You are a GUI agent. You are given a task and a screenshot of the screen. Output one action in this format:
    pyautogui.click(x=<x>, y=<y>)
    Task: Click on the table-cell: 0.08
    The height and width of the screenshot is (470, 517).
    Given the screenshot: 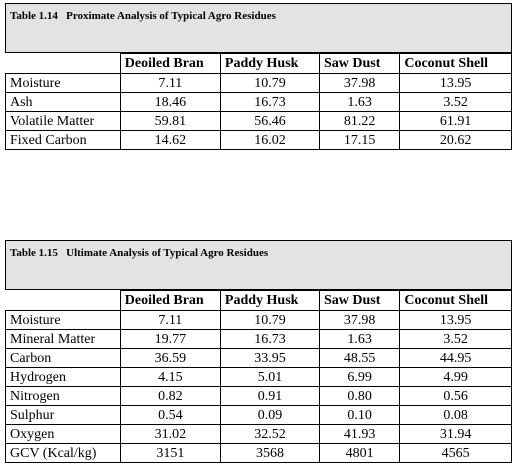 What is the action you would take?
    pyautogui.click(x=455, y=415)
    